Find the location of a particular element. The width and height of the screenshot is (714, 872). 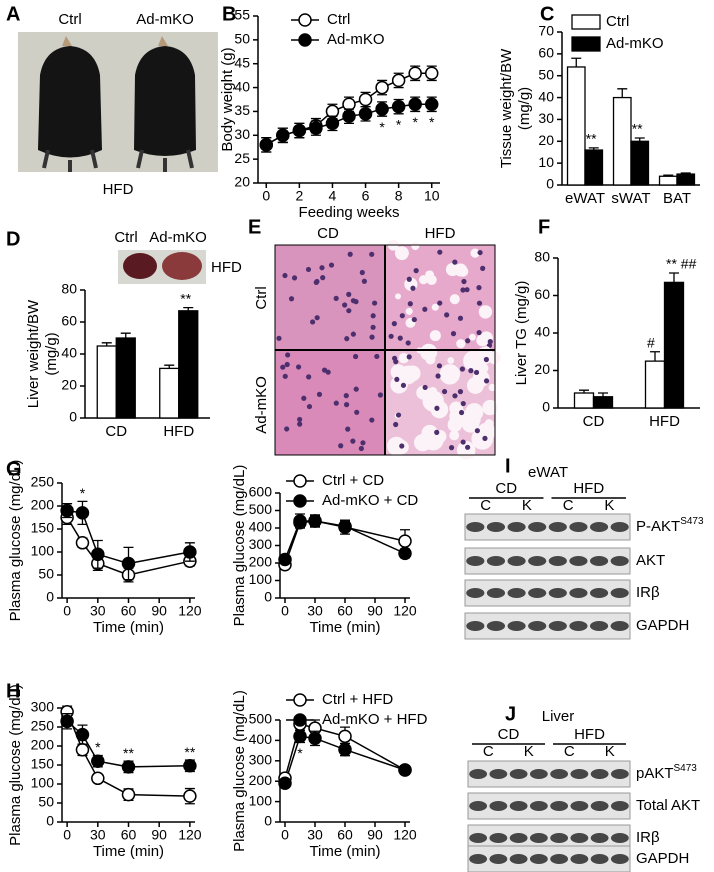

histology-field is located at coordinates (330, 402).